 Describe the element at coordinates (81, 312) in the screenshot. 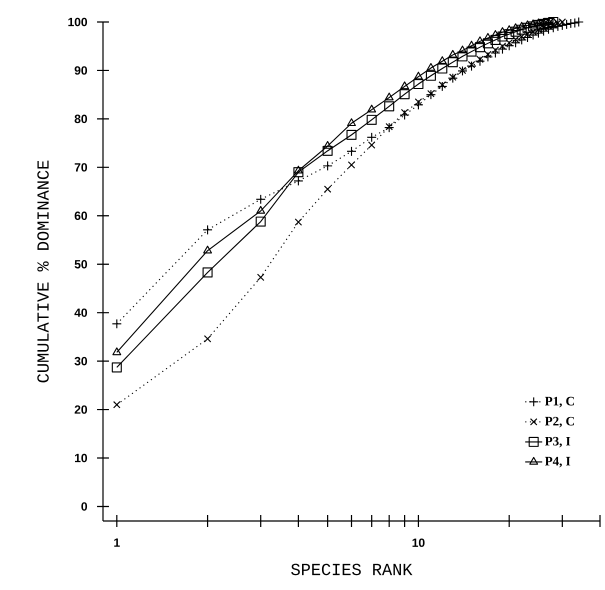

I see `y-tick-label: 40` at that location.